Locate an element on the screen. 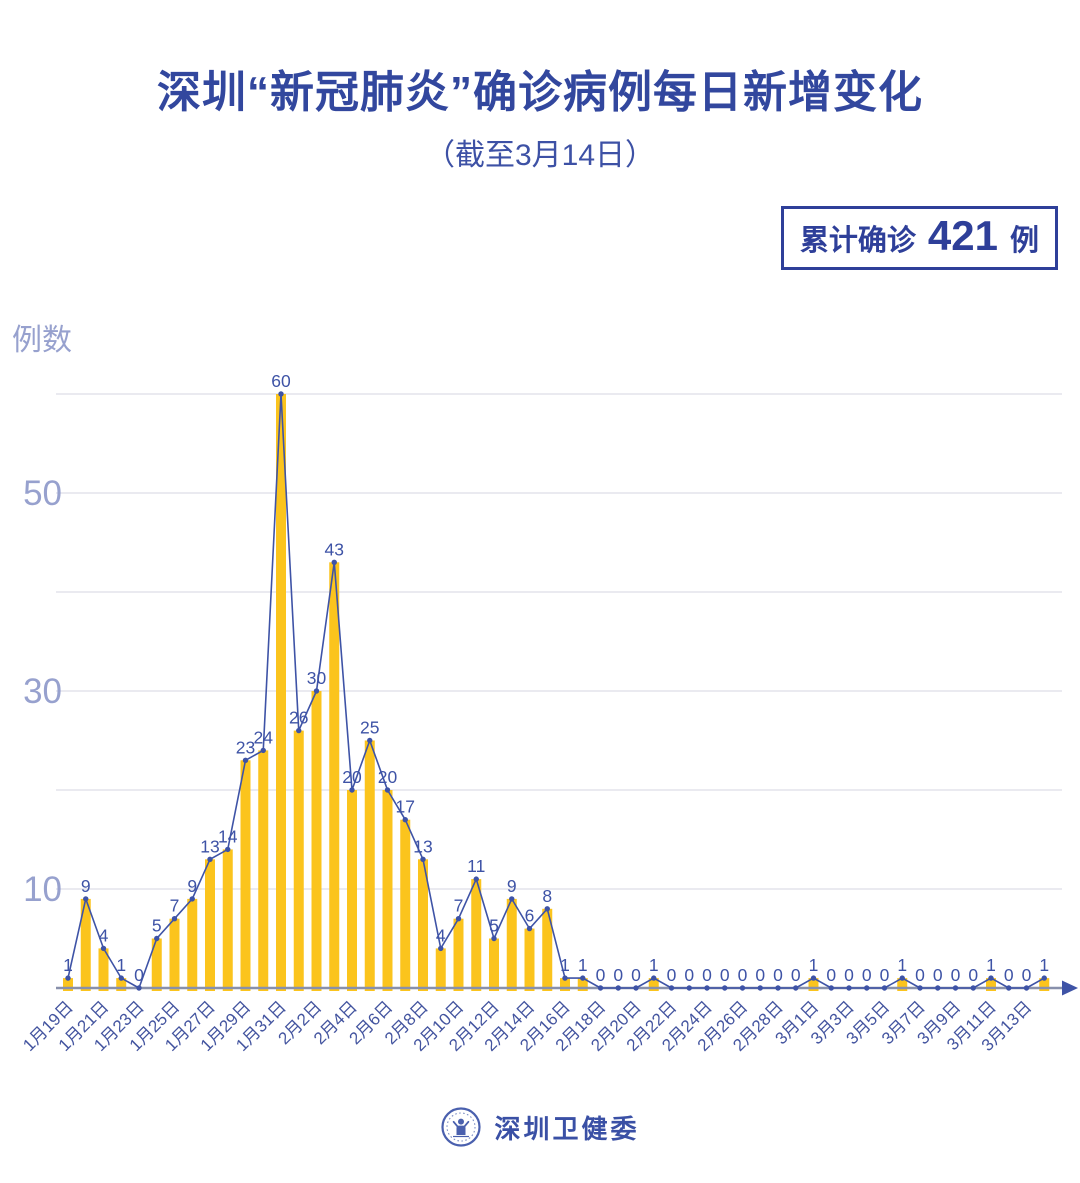 The width and height of the screenshot is (1080, 1183). data-point-label: 4 is located at coordinates (104, 935).